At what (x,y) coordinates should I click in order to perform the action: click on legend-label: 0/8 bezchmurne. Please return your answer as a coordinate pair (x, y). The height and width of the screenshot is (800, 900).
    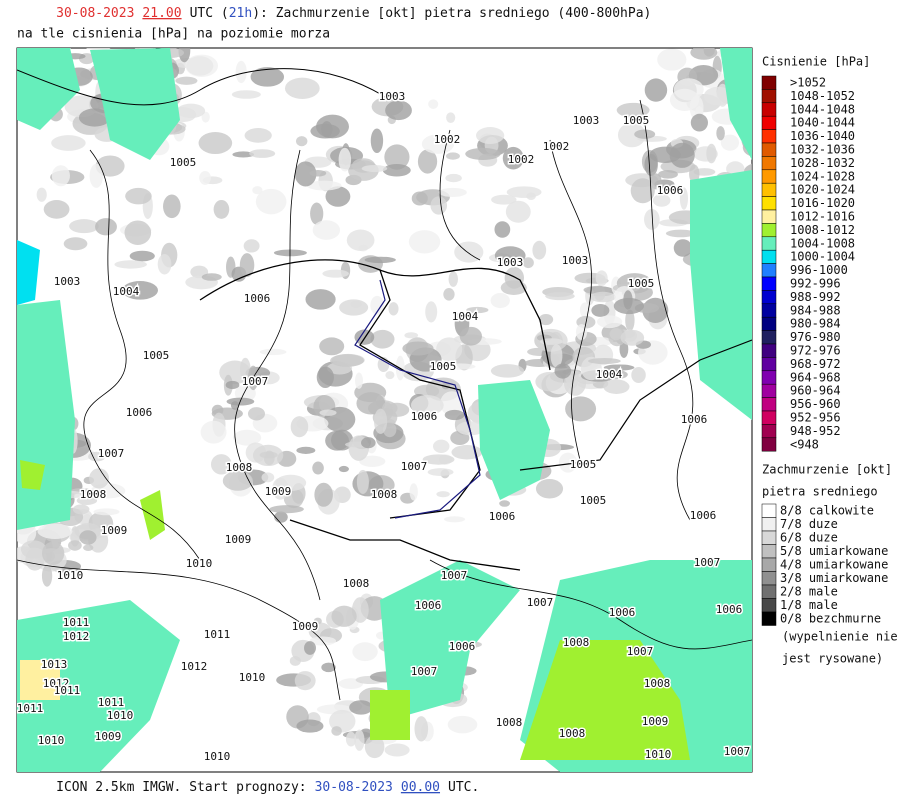
    Looking at the image, I should click on (830, 619).